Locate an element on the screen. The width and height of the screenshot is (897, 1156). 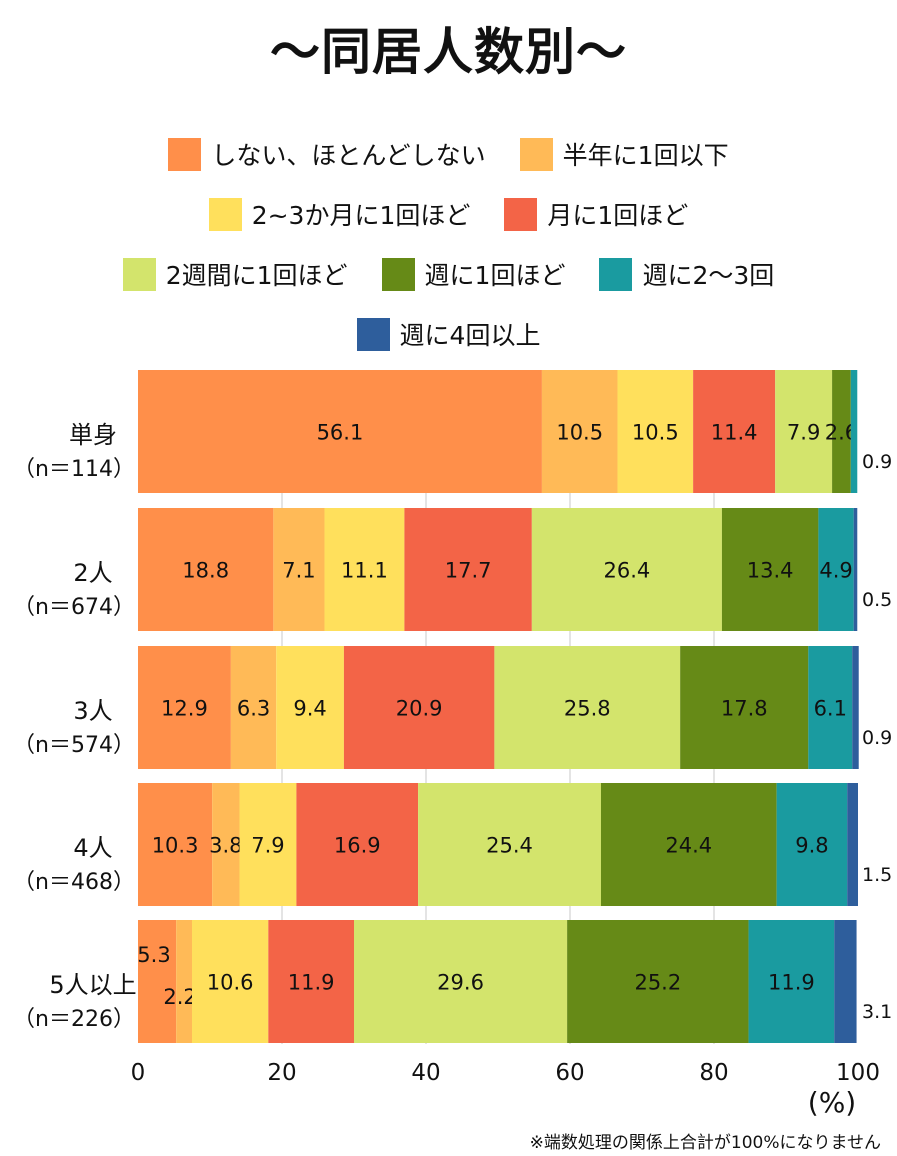
outside-data-label: 1.5 is located at coordinates (877, 875).